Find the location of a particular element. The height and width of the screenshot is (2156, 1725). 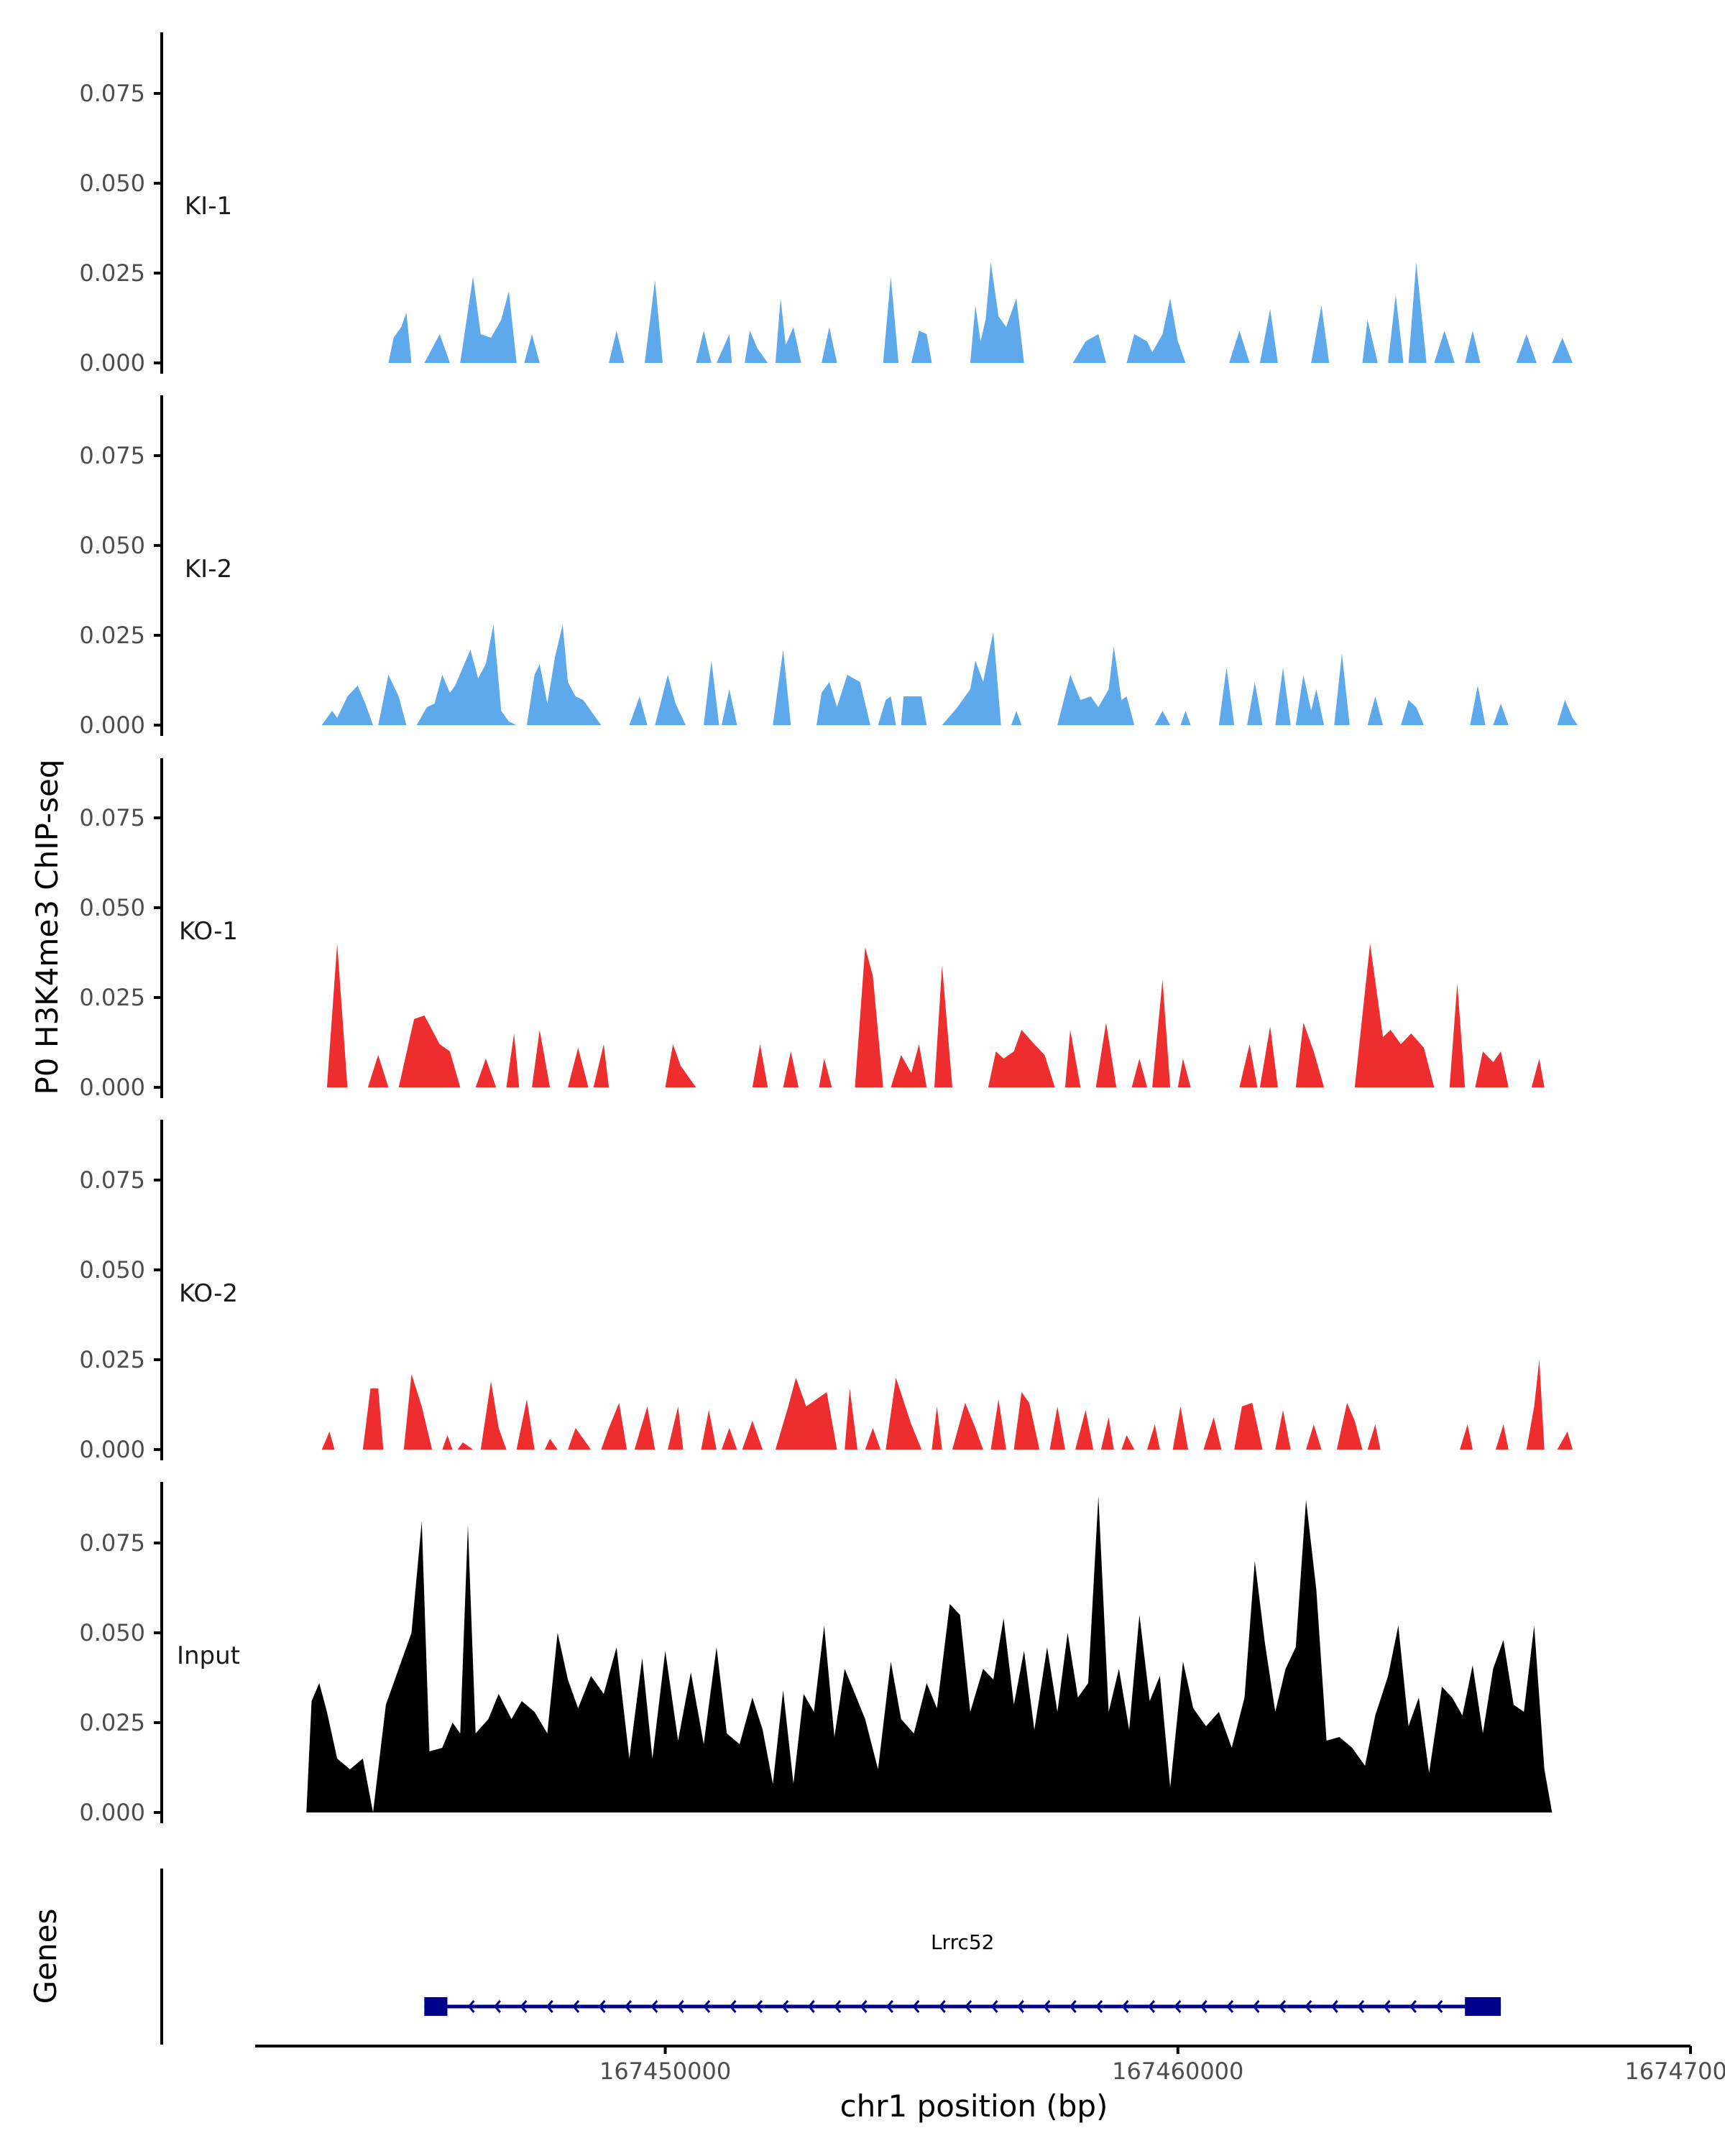

track-2-y-tick-label-1: 0.025 is located at coordinates (112, 635).